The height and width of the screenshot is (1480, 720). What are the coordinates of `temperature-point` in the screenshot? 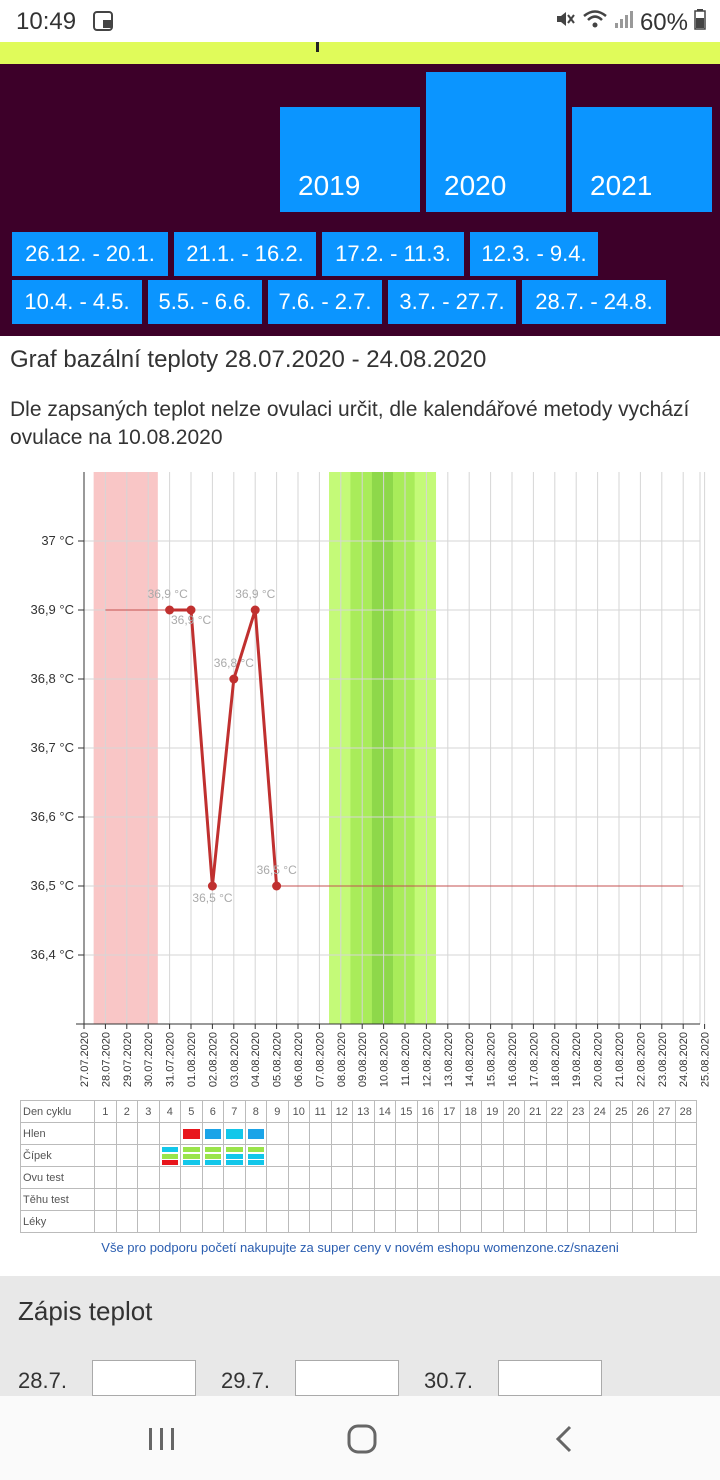 It's located at (191, 610).